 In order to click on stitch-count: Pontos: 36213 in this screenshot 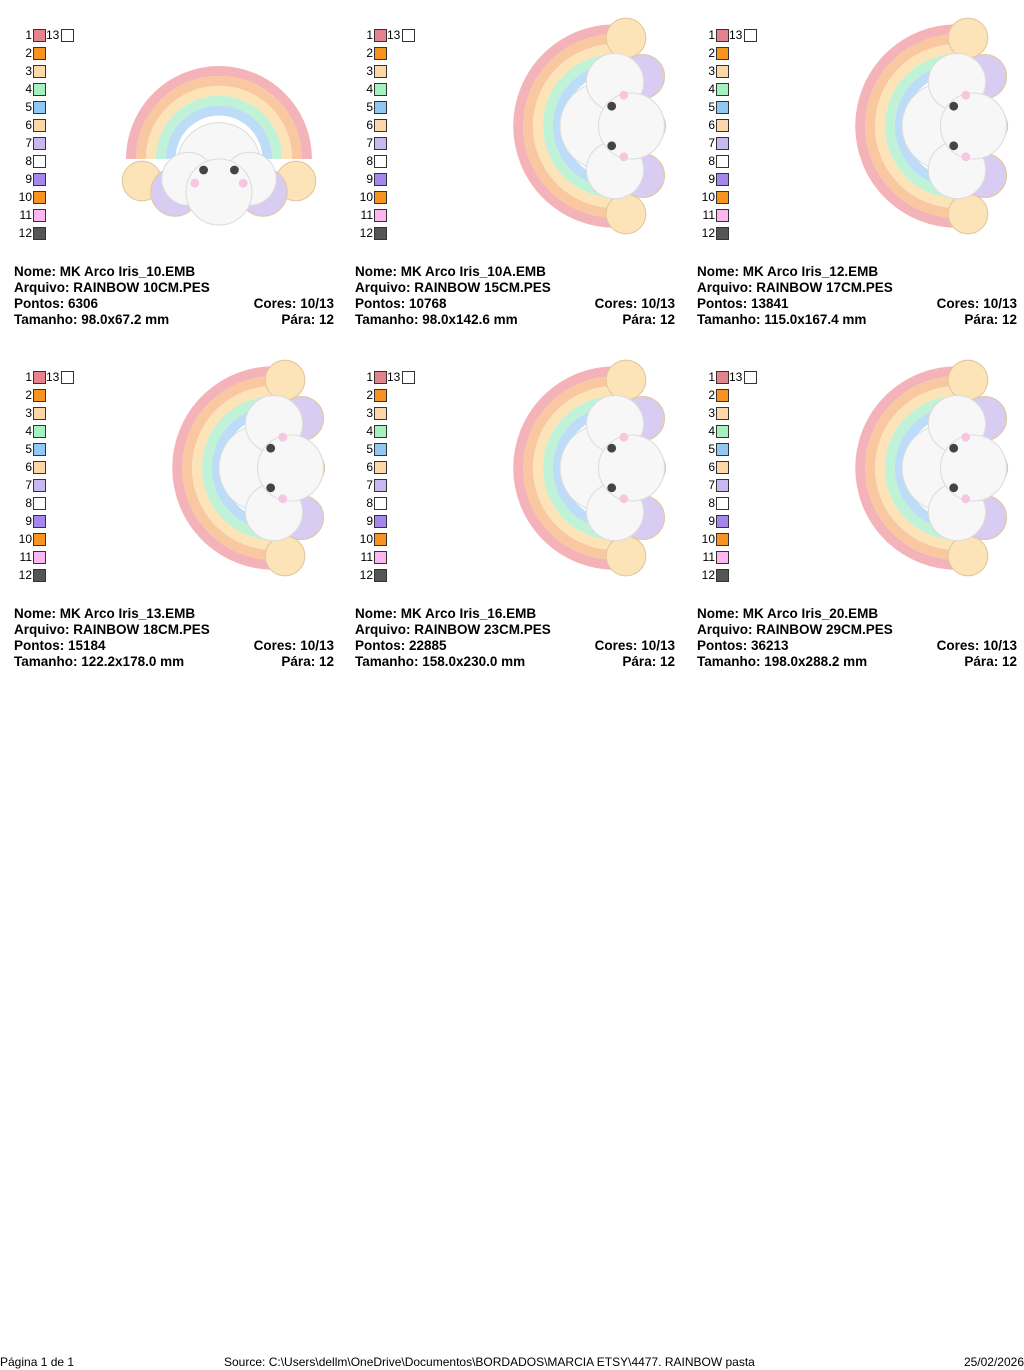, I will do `click(743, 645)`.